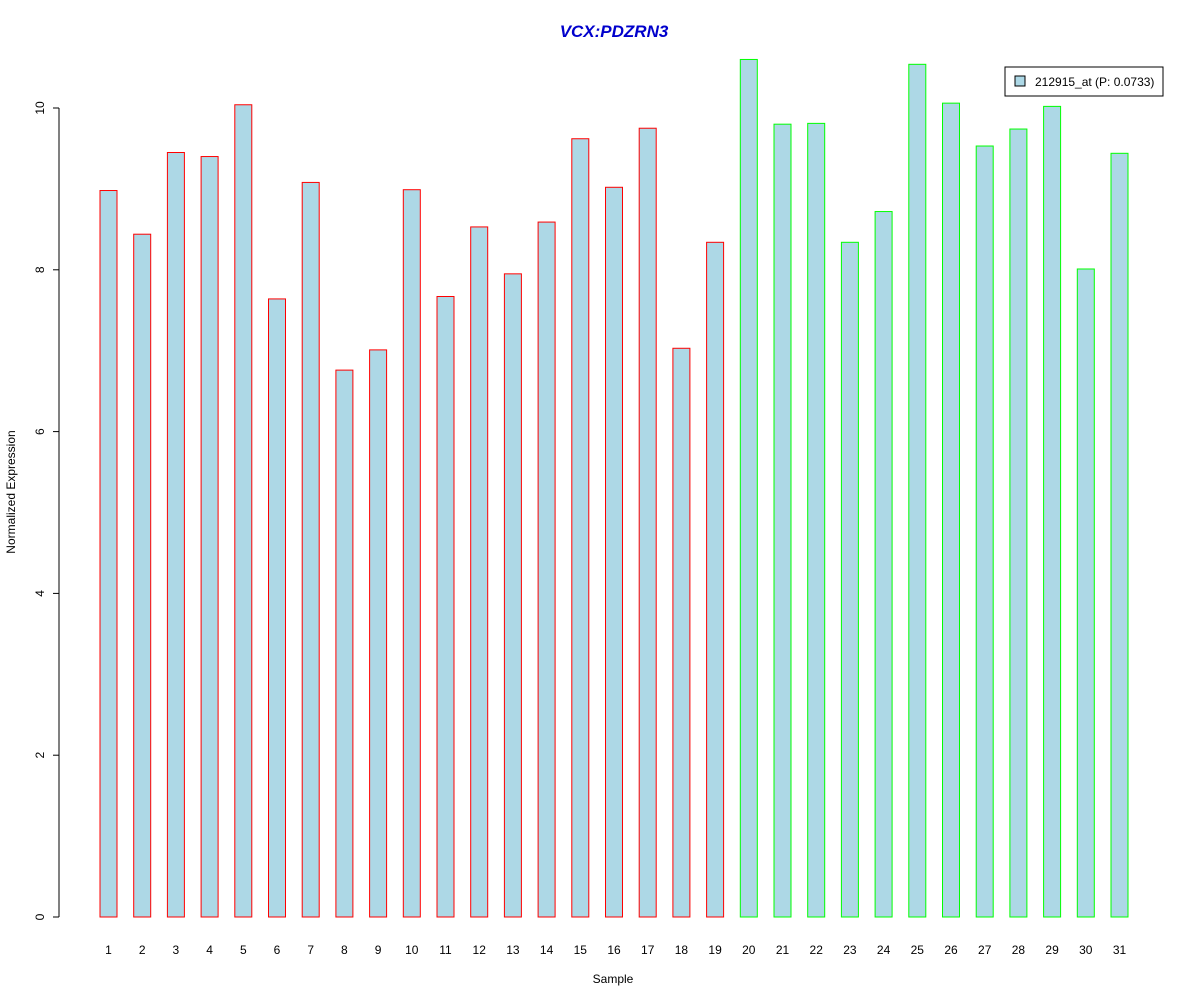  I want to click on x-tick-label: 6, so click(277, 950).